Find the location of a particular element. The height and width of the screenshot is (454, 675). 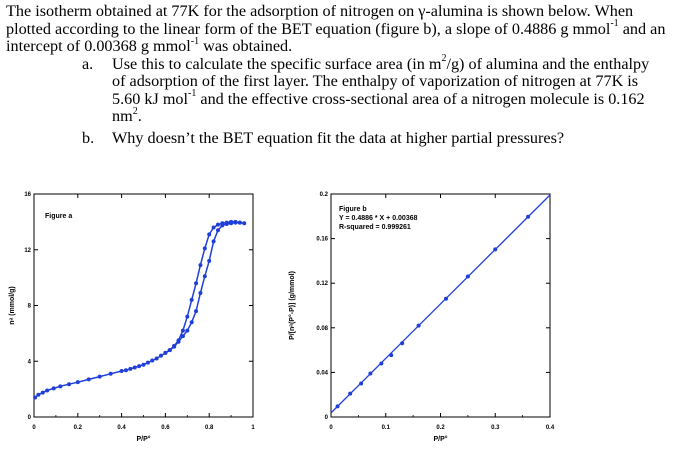

y-tick-label-b: 0 is located at coordinates (327, 418).